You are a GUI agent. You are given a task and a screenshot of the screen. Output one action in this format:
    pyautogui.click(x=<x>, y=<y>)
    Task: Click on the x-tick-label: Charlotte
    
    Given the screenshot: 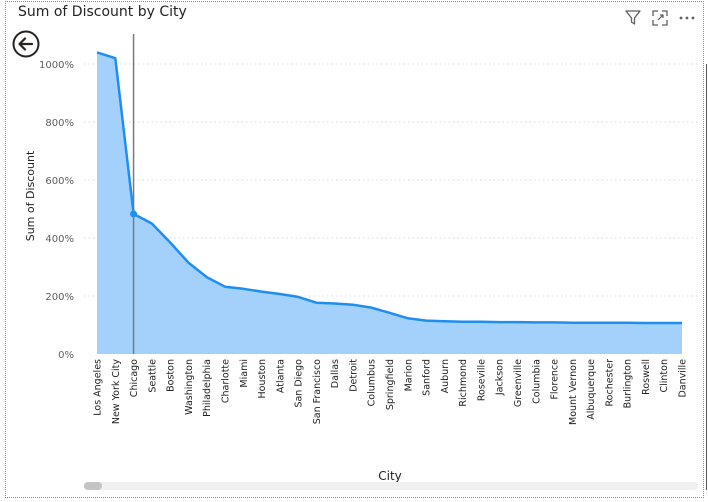 What is the action you would take?
    pyautogui.click(x=225, y=381)
    